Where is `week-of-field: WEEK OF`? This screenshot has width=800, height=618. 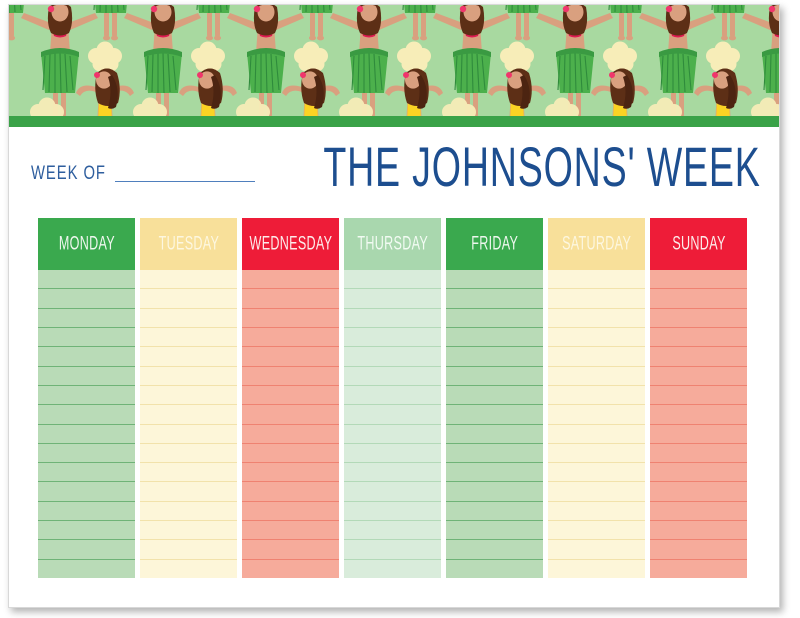 week-of-field: WEEK OF is located at coordinates (143, 174).